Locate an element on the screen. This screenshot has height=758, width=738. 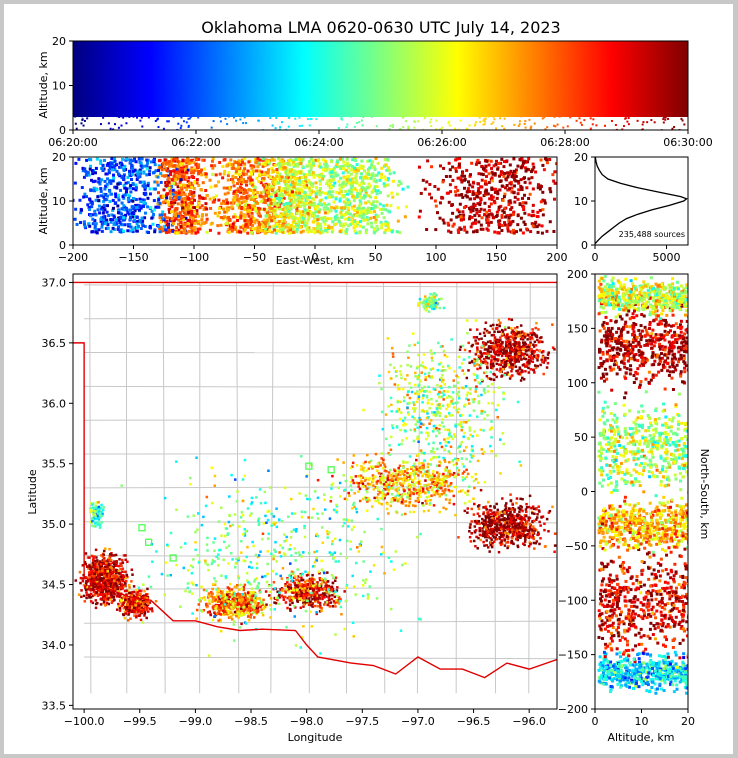
county-line is located at coordinates (272, 488).